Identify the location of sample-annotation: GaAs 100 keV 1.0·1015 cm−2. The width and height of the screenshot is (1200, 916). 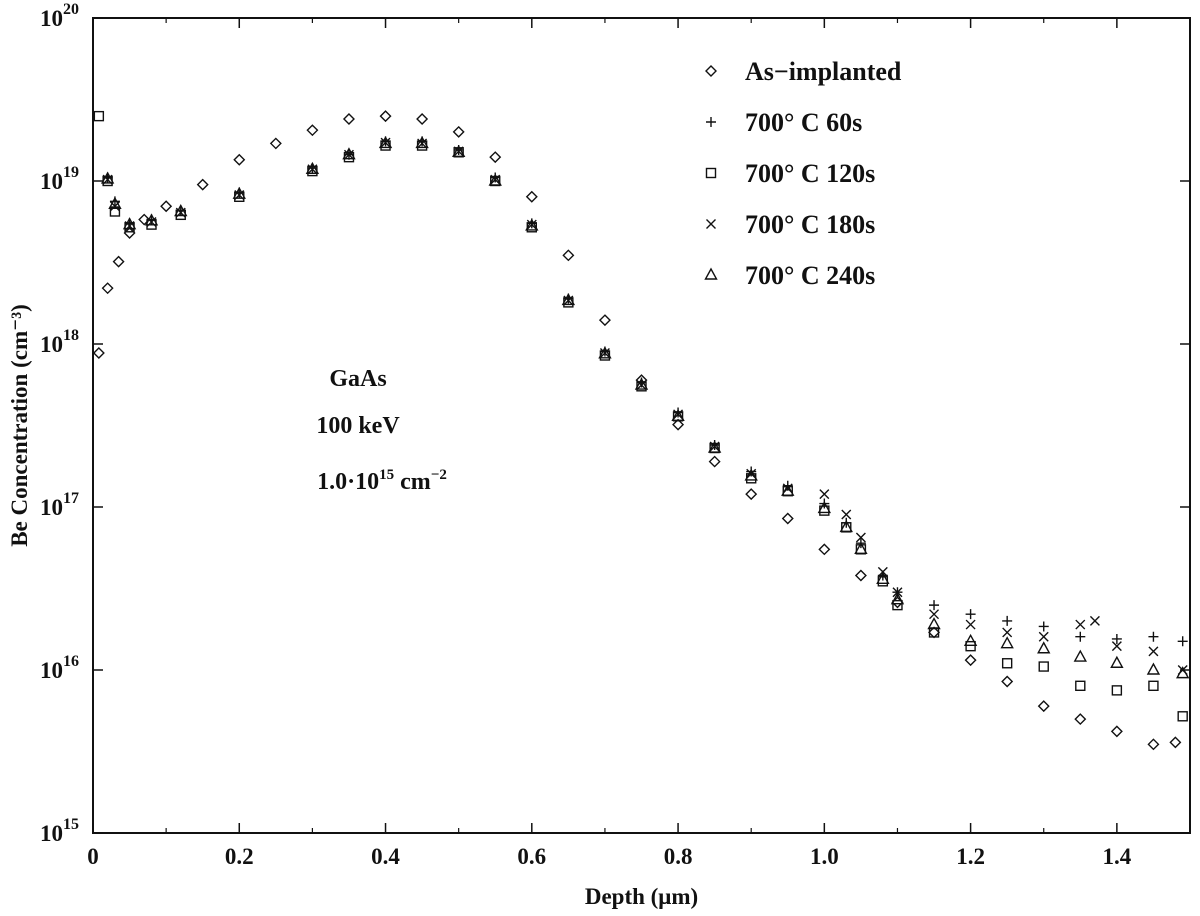
(381, 430).